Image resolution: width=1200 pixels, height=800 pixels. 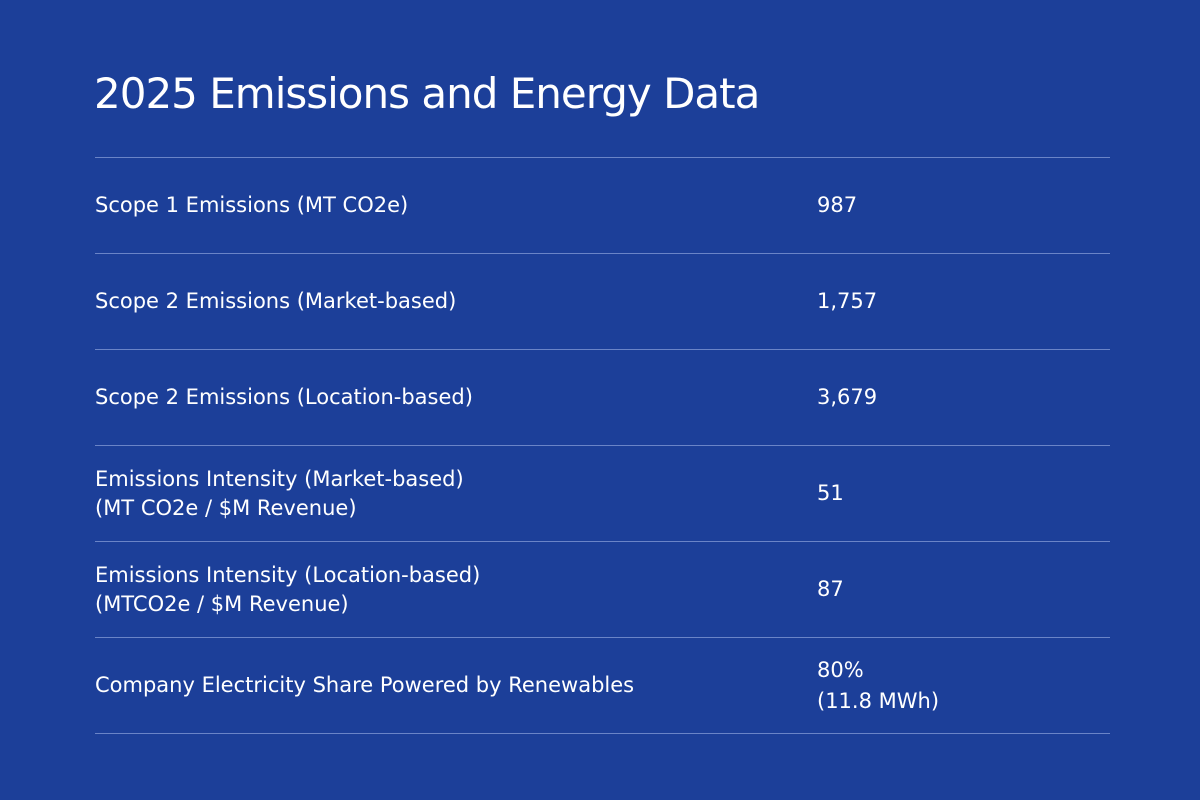 I want to click on row-value: 87, so click(x=830, y=589).